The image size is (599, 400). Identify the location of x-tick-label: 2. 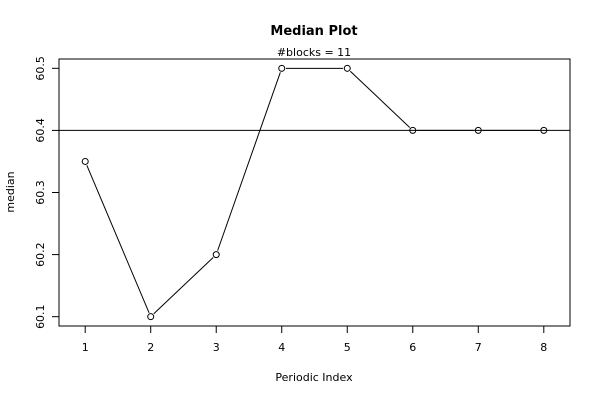
(150, 347).